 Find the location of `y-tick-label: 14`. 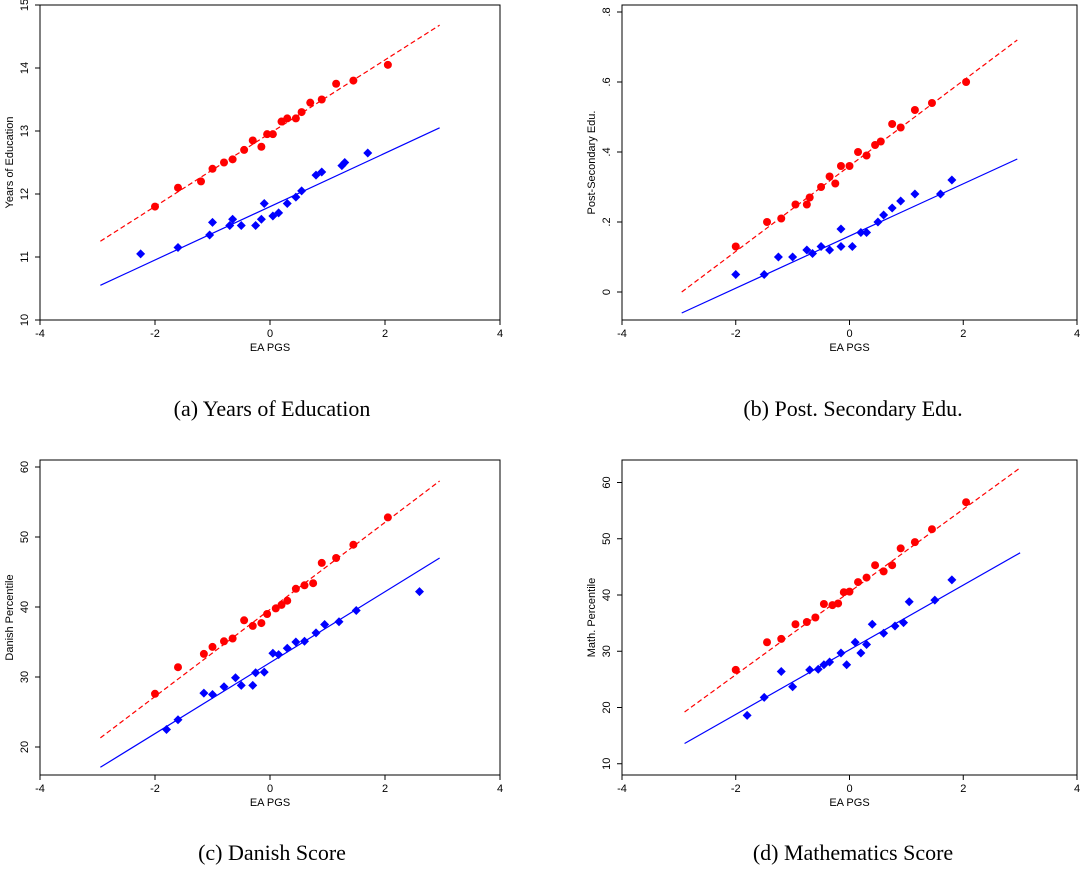

y-tick-label: 14 is located at coordinates (25, 68).